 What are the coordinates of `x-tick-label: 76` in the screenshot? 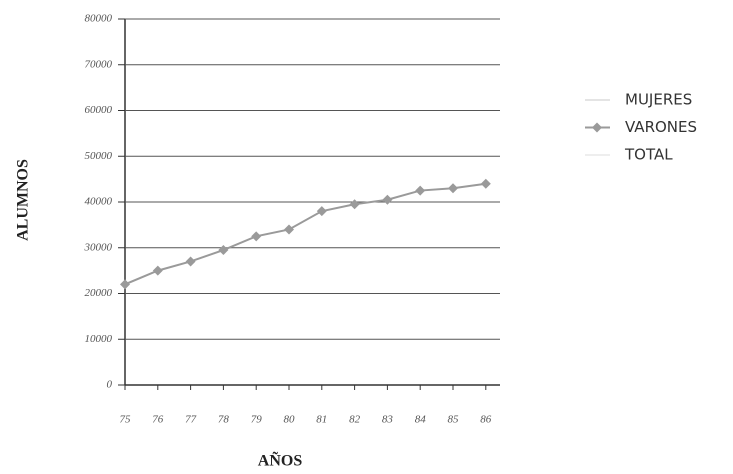 It's located at (158, 420).